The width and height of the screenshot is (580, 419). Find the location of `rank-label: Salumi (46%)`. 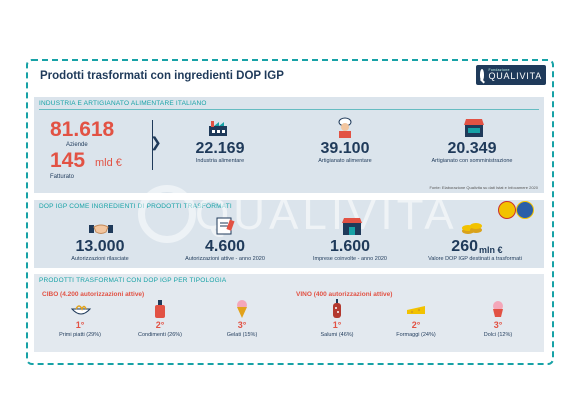

rank-label: Salumi (46%) is located at coordinates (337, 335).